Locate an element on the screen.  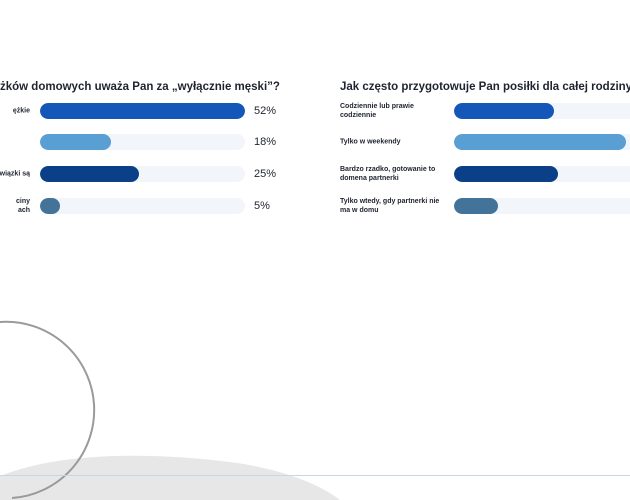
right-bar-row: Tylko wtedy, gdy partnerki nie ma w domu is located at coordinates (485, 206).